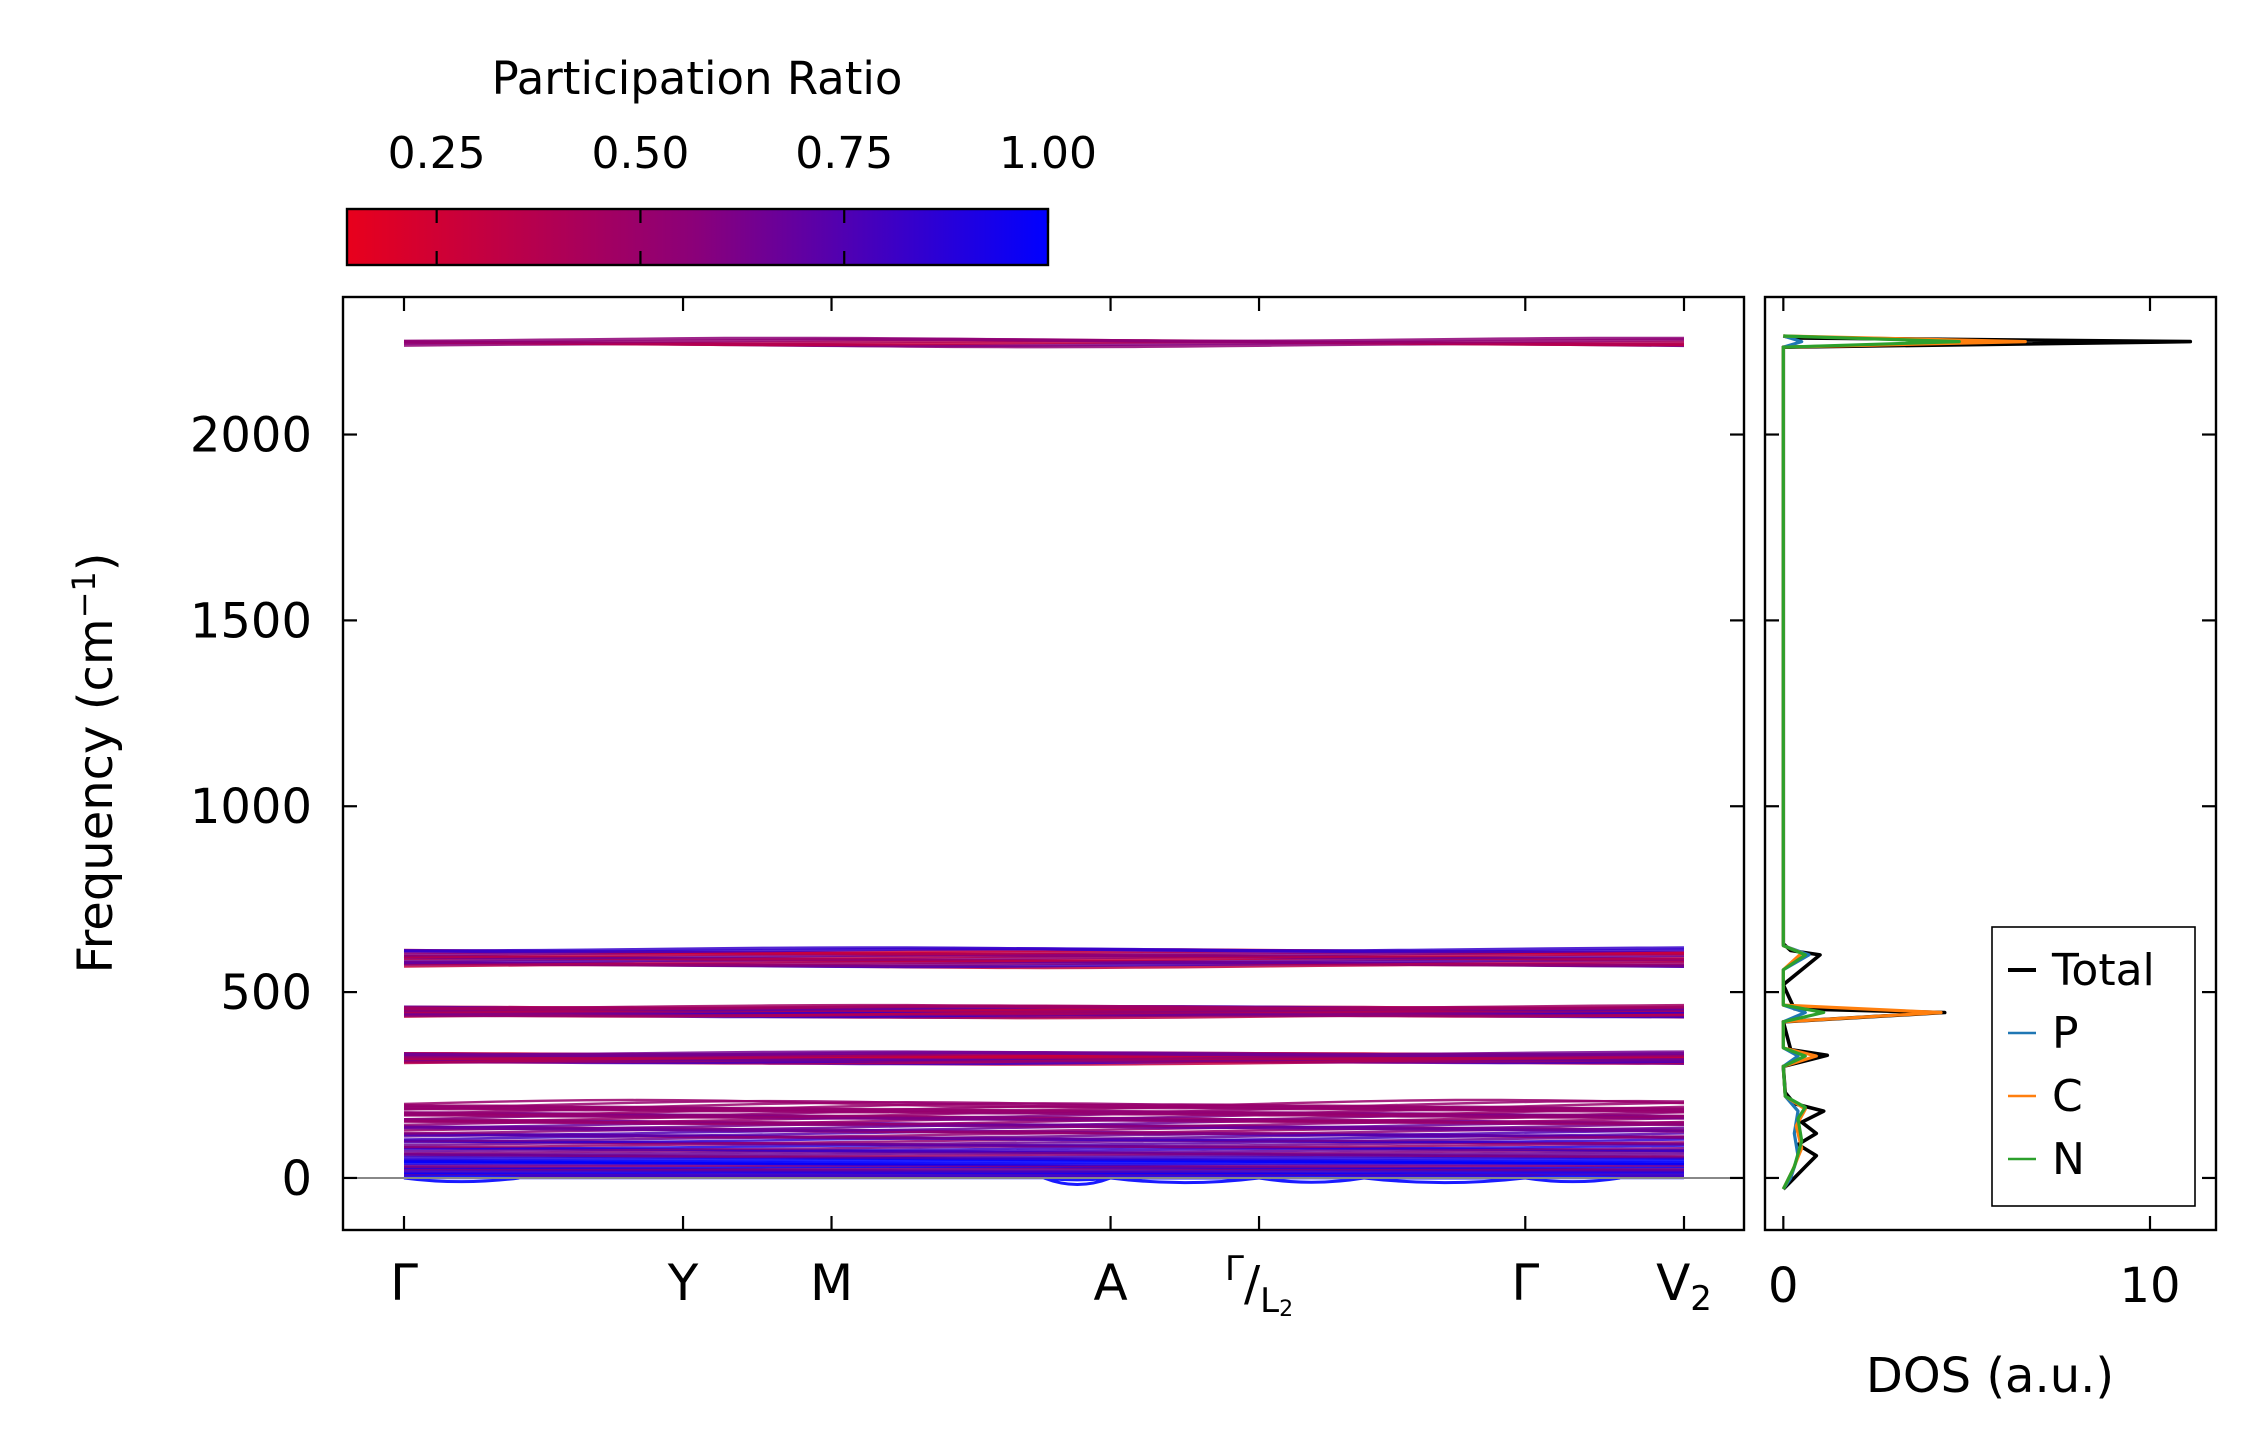 This screenshot has height=1455, width=2259. I want to click on kpoint-label: M, so click(831, 1283).